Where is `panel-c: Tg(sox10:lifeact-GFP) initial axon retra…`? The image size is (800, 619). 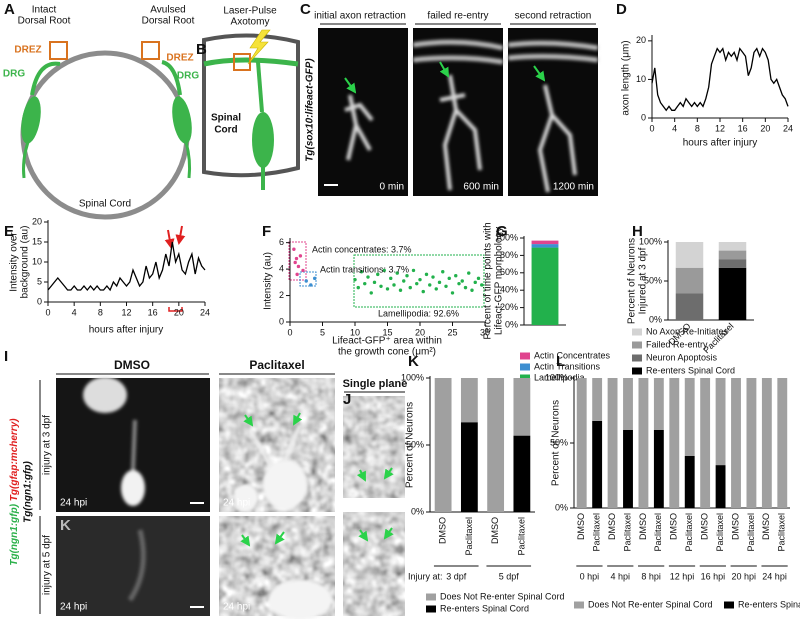 panel-c: Tg(sox10:lifeact-GFP) initial axon retra… is located at coordinates (452, 103).